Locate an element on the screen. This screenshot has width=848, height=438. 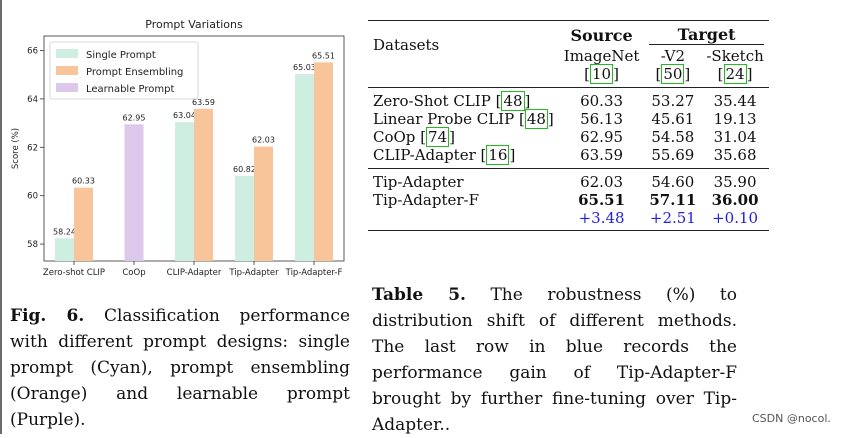
legend-box is located at coordinates (124, 70).